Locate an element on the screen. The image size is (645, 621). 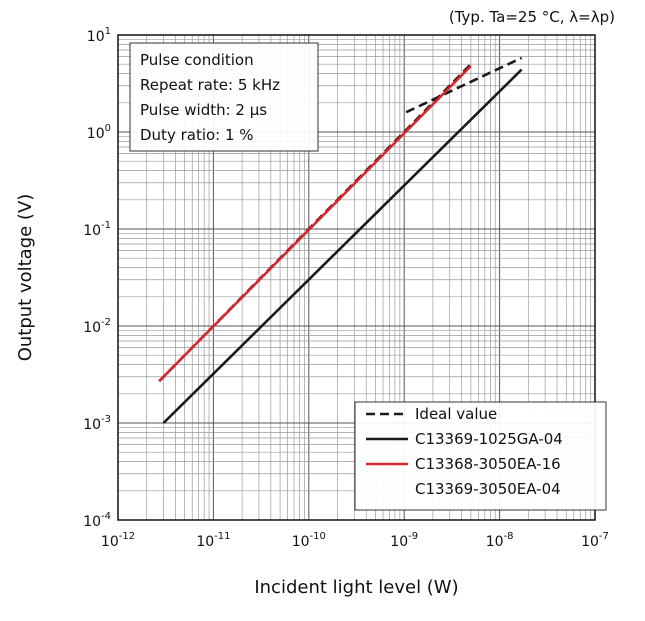
x-tick-label: 10⁻¹¹ is located at coordinates (213, 540).